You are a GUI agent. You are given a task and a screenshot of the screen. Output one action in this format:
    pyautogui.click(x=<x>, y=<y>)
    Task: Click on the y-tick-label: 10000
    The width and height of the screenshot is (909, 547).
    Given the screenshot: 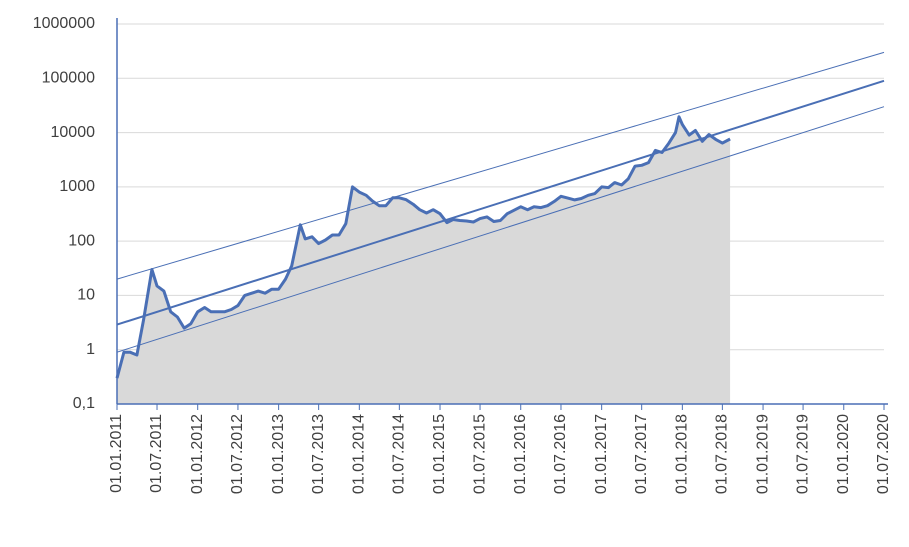 What is the action you would take?
    pyautogui.click(x=73, y=132)
    